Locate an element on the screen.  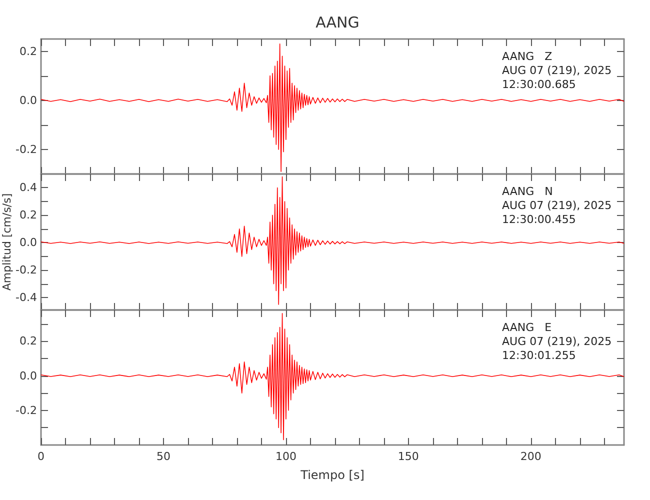
annotation: AANG E is located at coordinates (527, 327).